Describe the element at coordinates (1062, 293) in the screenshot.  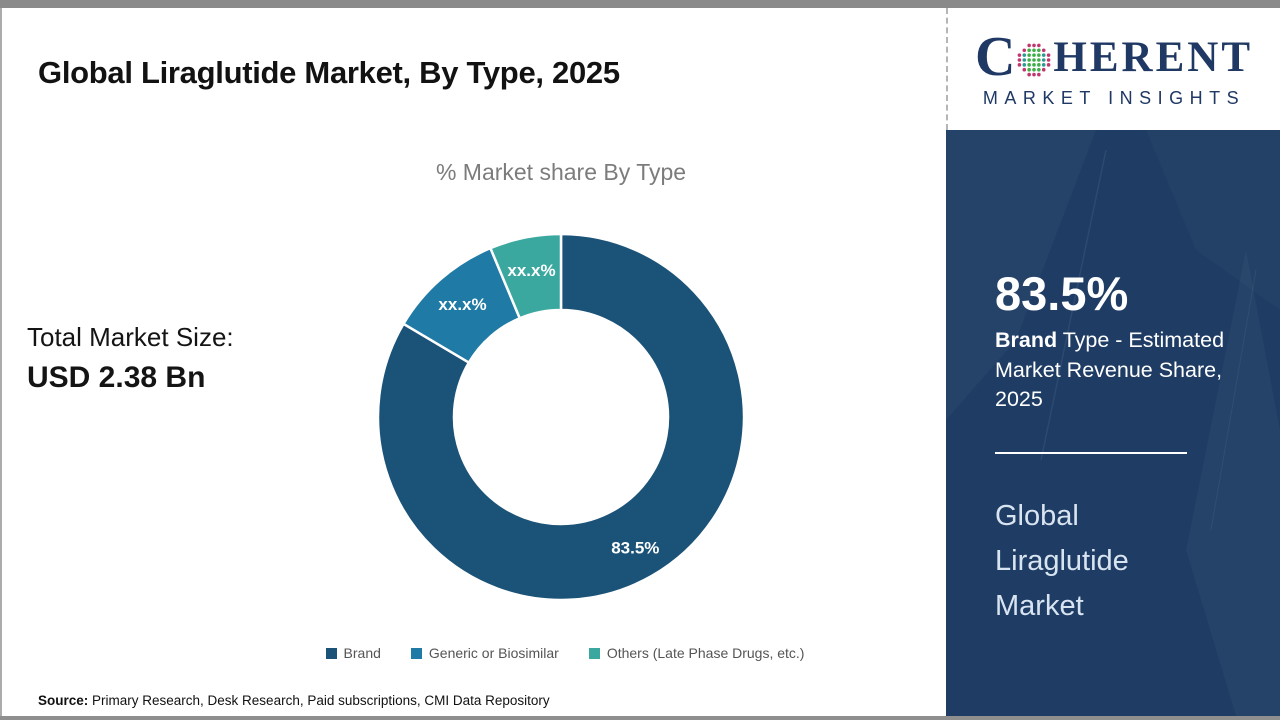
I see `stat-value: 83.5%` at that location.